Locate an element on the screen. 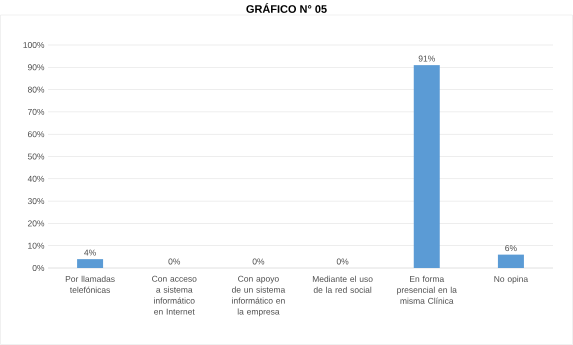 The width and height of the screenshot is (573, 345). y-tick-label: 80% is located at coordinates (36, 89).